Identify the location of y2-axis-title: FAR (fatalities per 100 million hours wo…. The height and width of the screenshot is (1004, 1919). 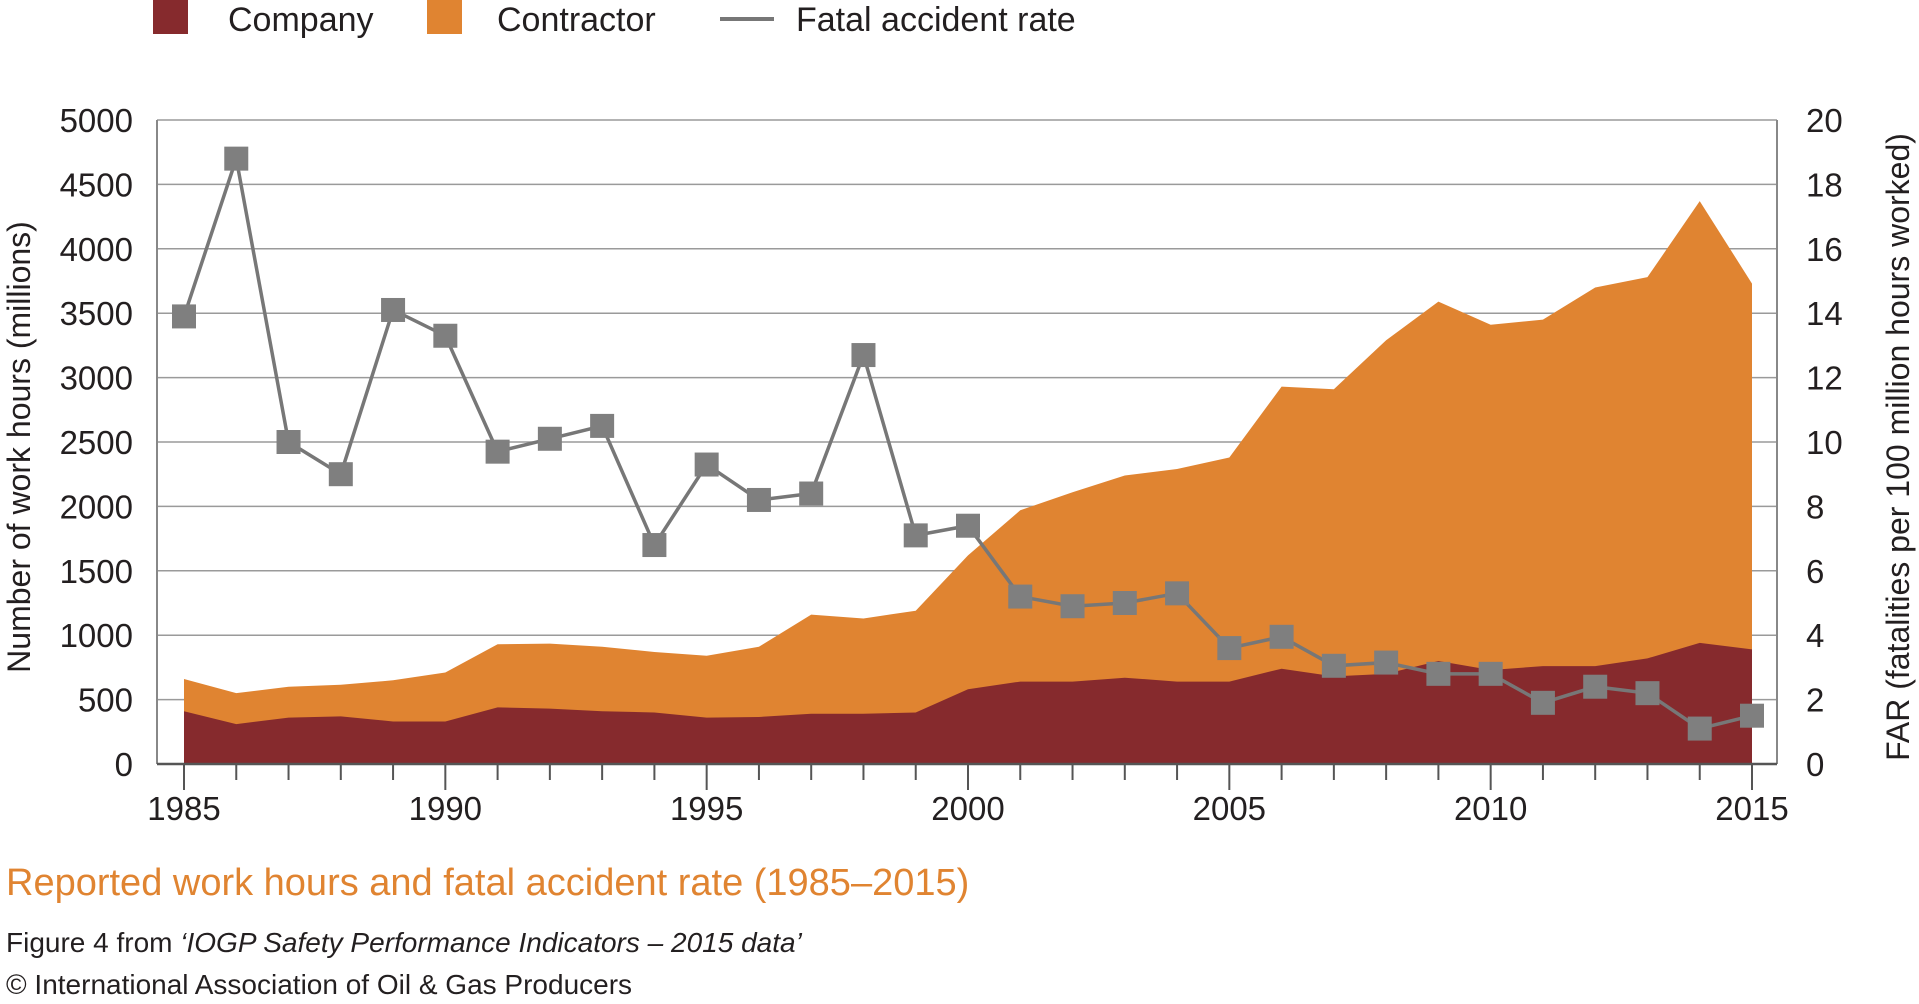
(1898, 447).